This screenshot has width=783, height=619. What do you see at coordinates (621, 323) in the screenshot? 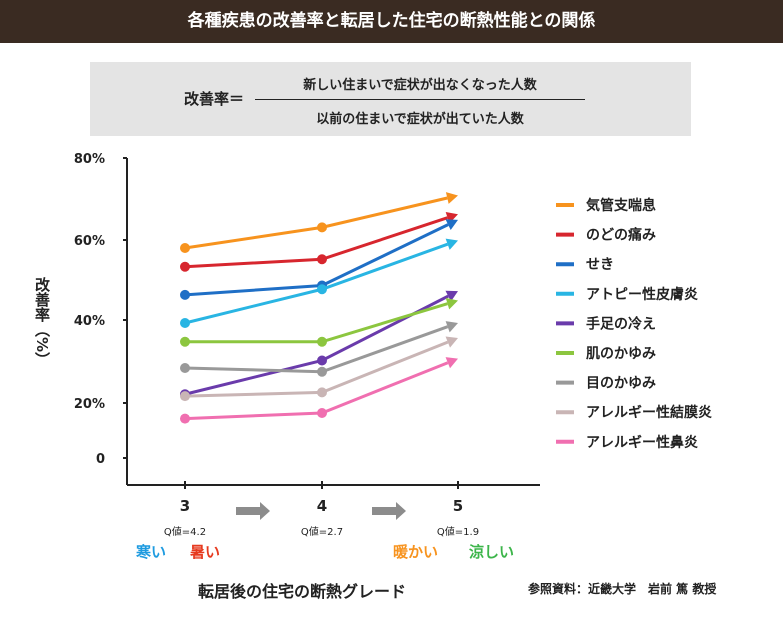
I see `legend-label: 手足の冷え` at bounding box center [621, 323].